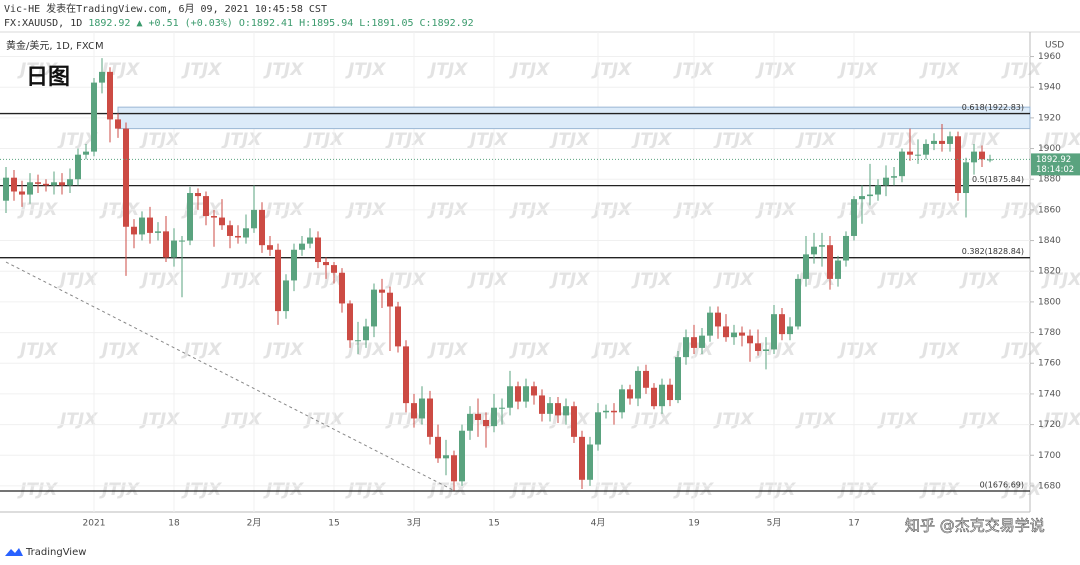 The width and height of the screenshot is (1080, 565). What do you see at coordinates (1049, 486) in the screenshot?
I see `y-tick-label: 1680` at bounding box center [1049, 486].